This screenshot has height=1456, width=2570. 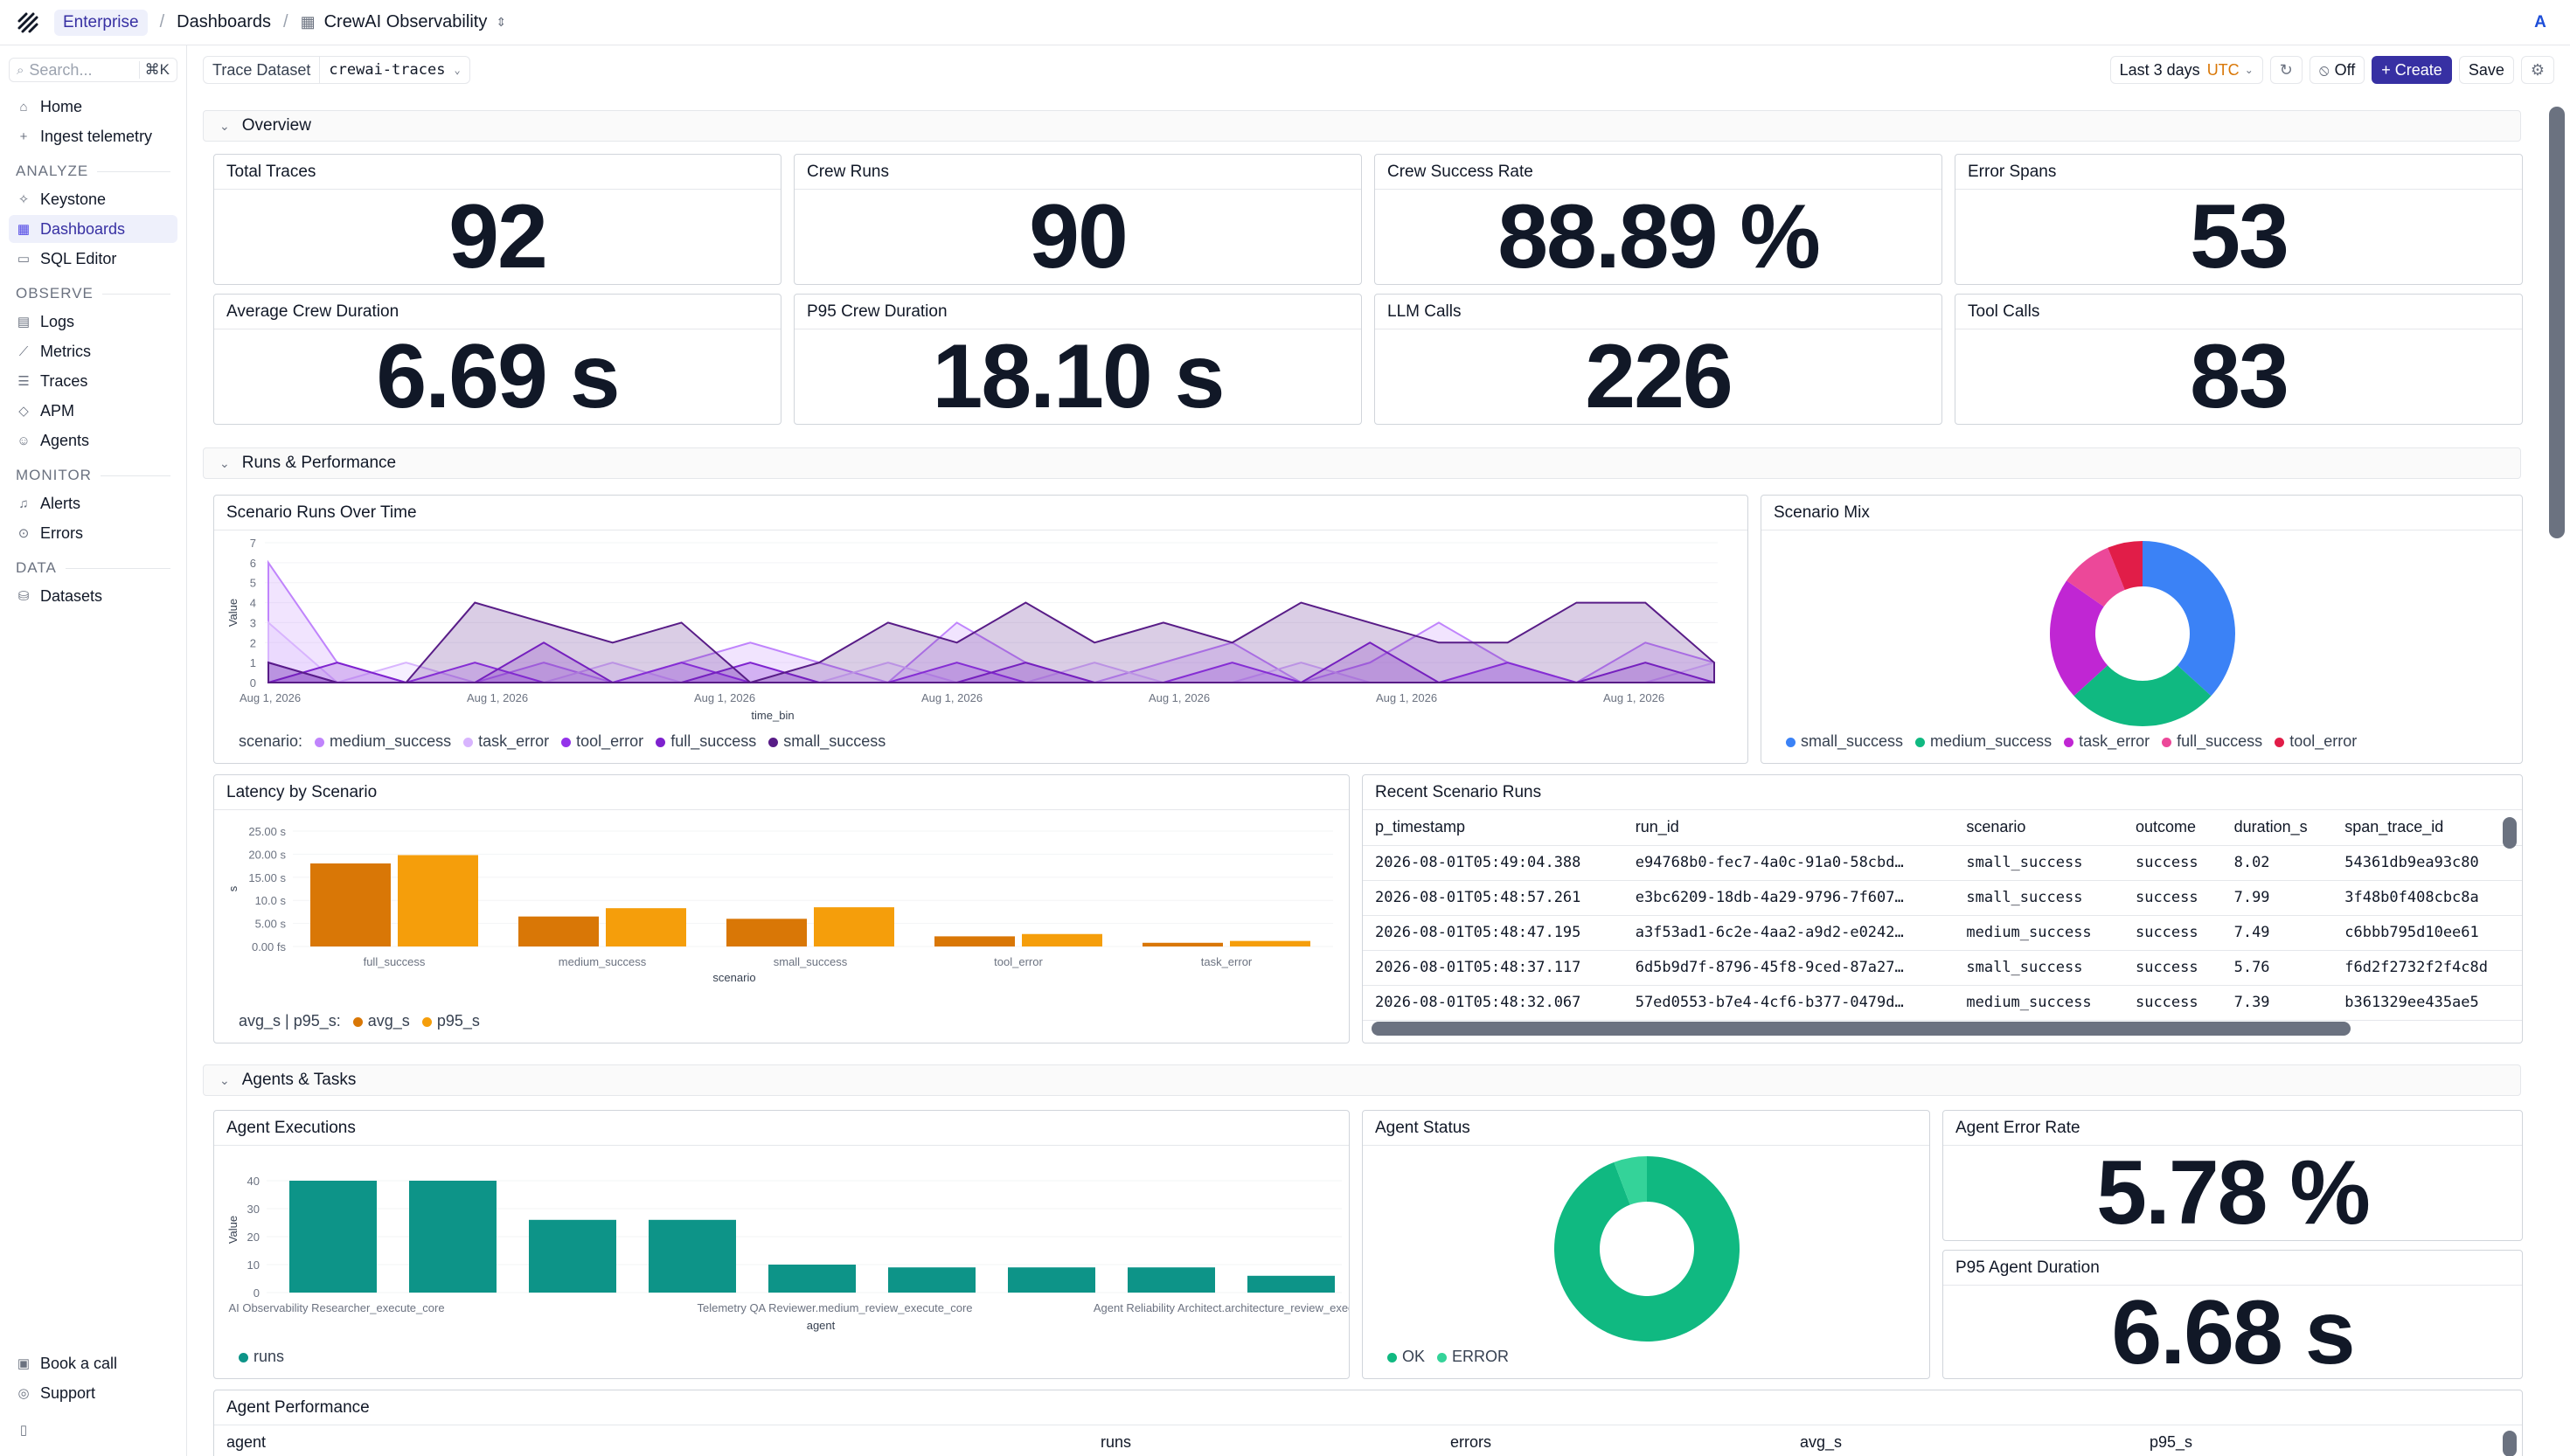 I want to click on refresh-button: ↻, so click(x=2286, y=70).